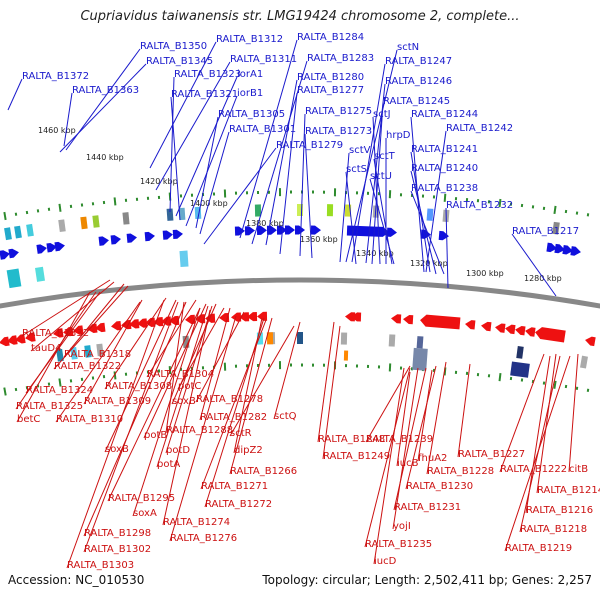 The image size is (600, 600). Describe the element at coordinates (100, 565) in the screenshot. I see `gene-label: RALTA_B1303` at that location.